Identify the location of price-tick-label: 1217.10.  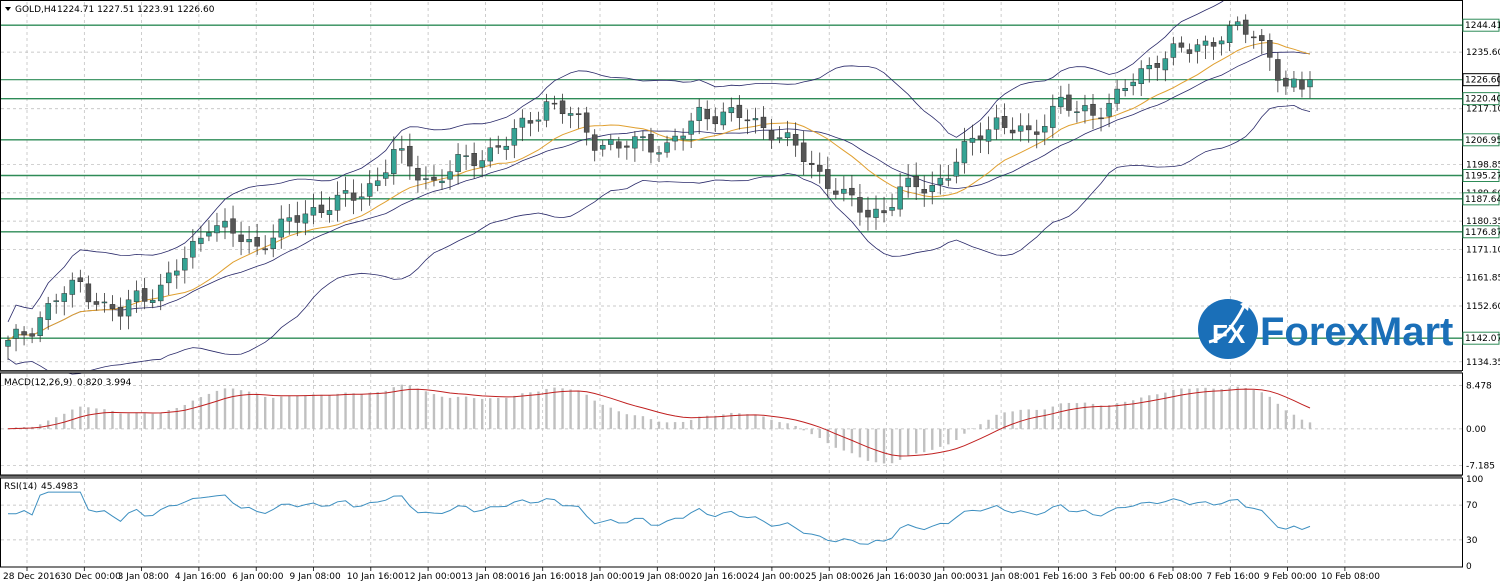
(1483, 110).